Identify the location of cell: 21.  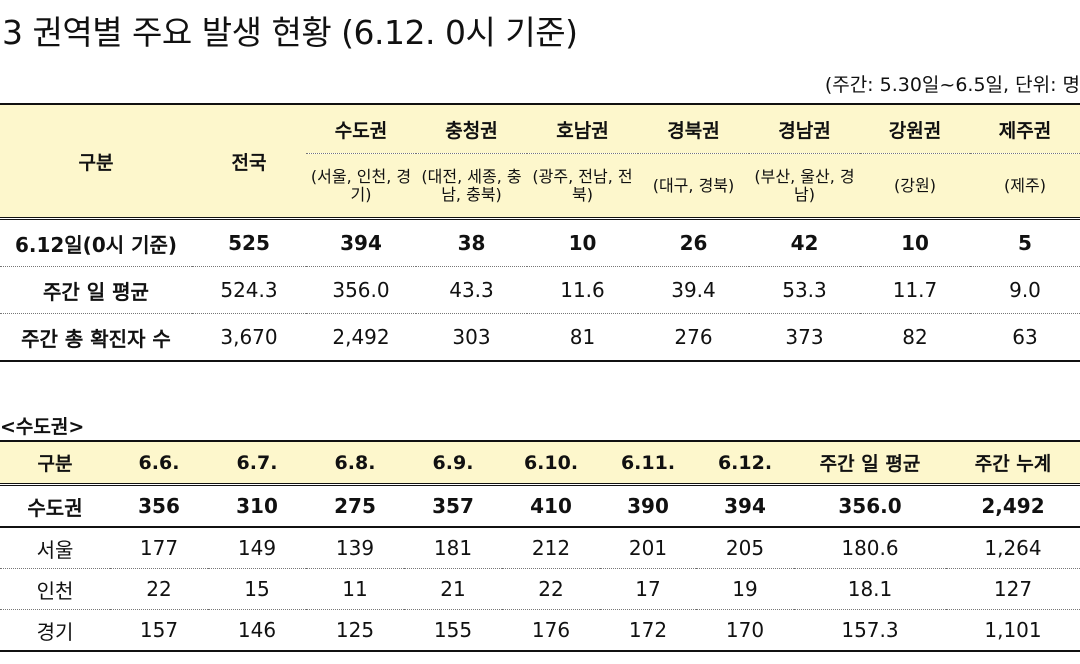
(453, 589).